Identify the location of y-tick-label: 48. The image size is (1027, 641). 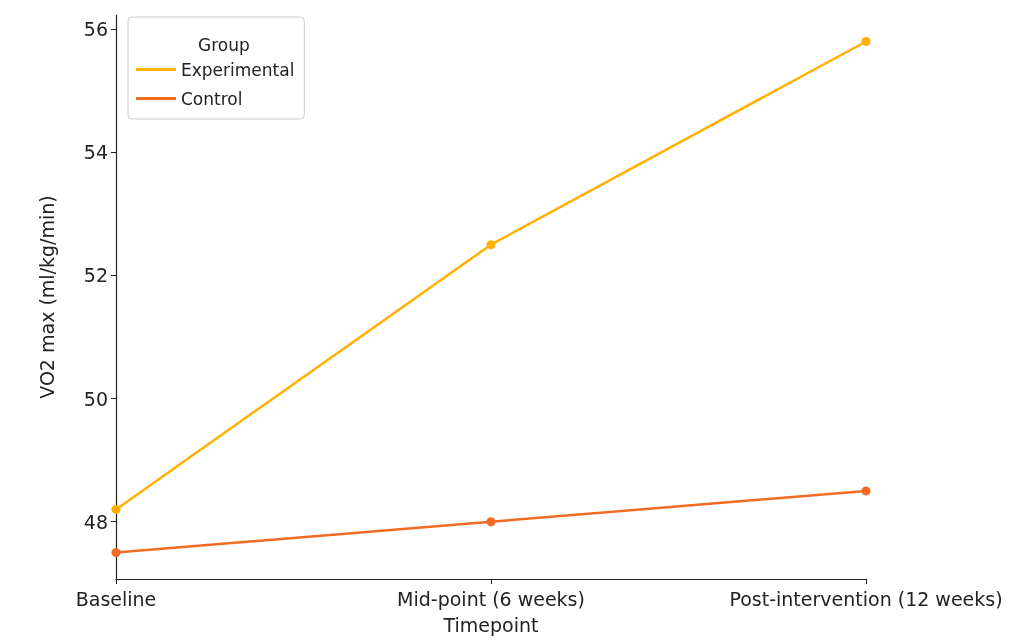
(95, 521).